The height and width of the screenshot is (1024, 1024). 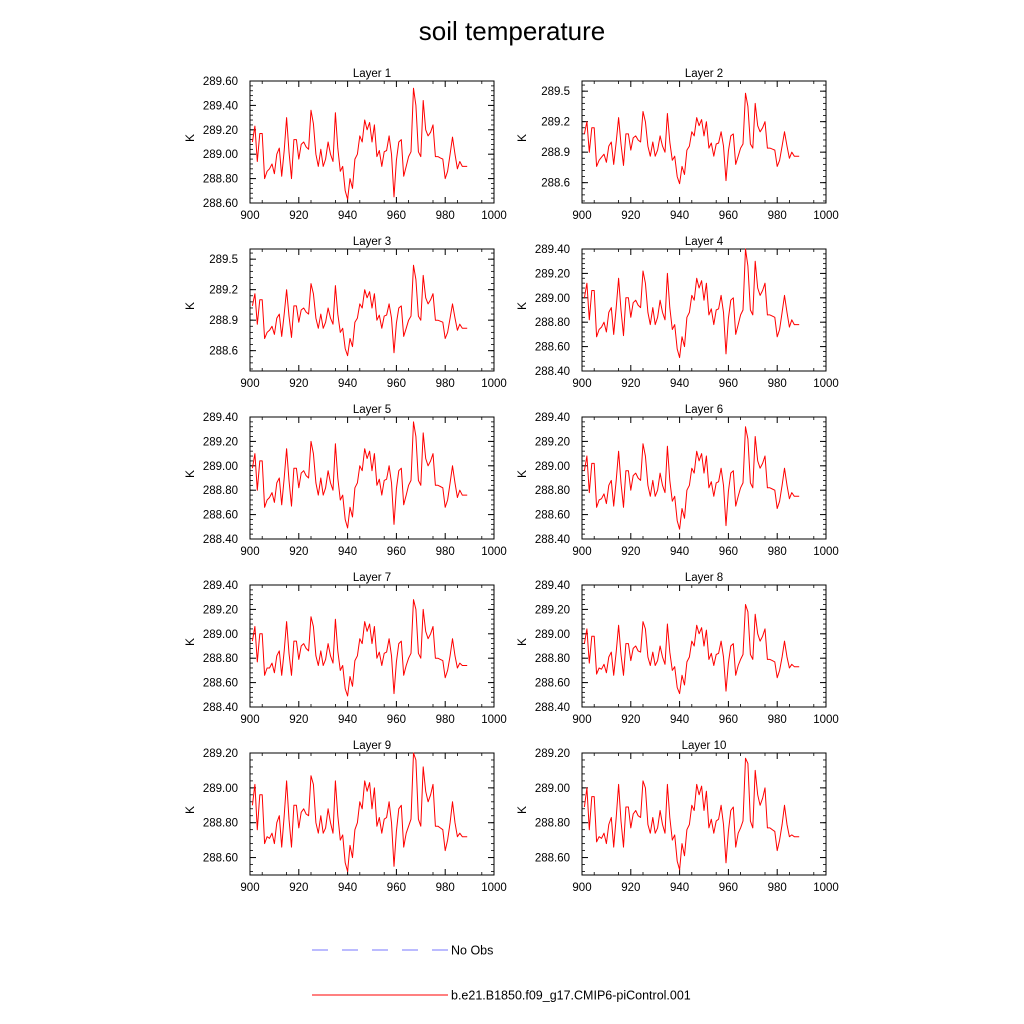 What do you see at coordinates (372, 746) in the screenshot?
I see `panel-title: Layer 9` at bounding box center [372, 746].